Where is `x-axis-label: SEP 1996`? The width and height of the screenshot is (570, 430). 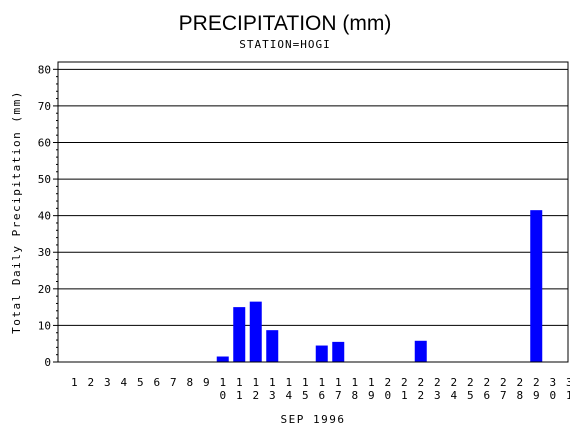
x-axis-label: SEP 1996 is located at coordinates (313, 419).